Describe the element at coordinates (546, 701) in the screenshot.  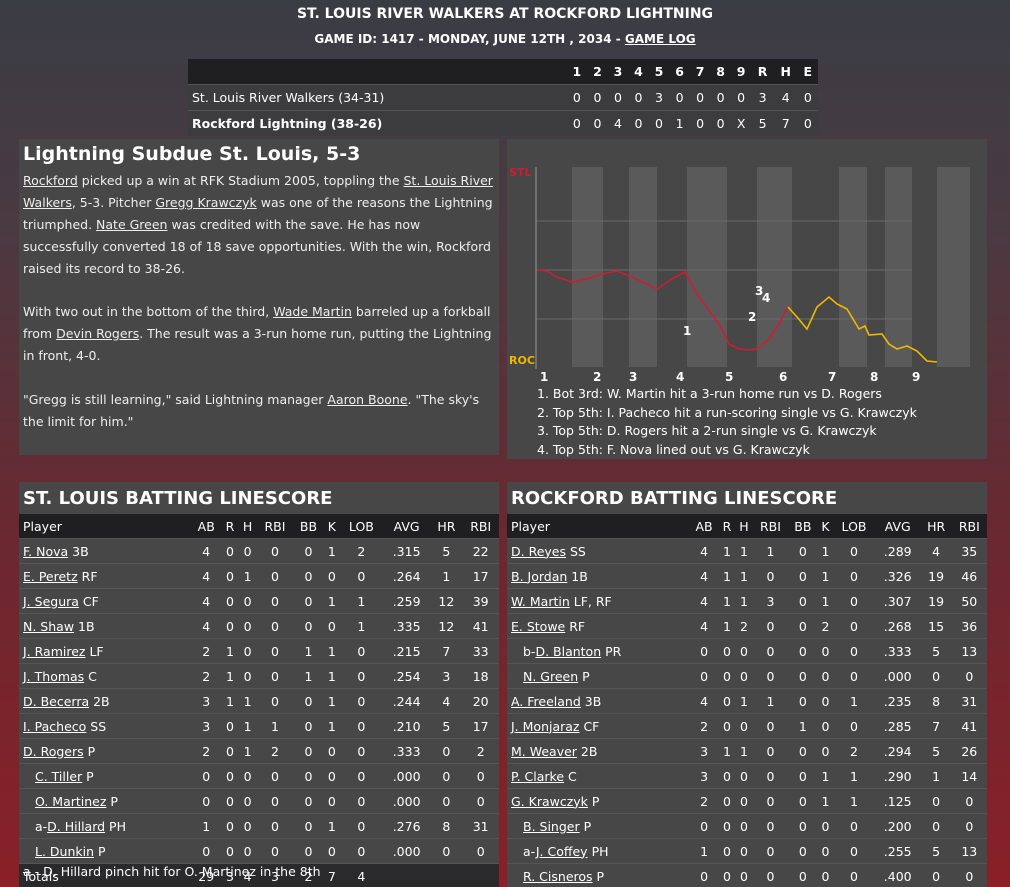
I see `player-link: A. Freeland` at that location.